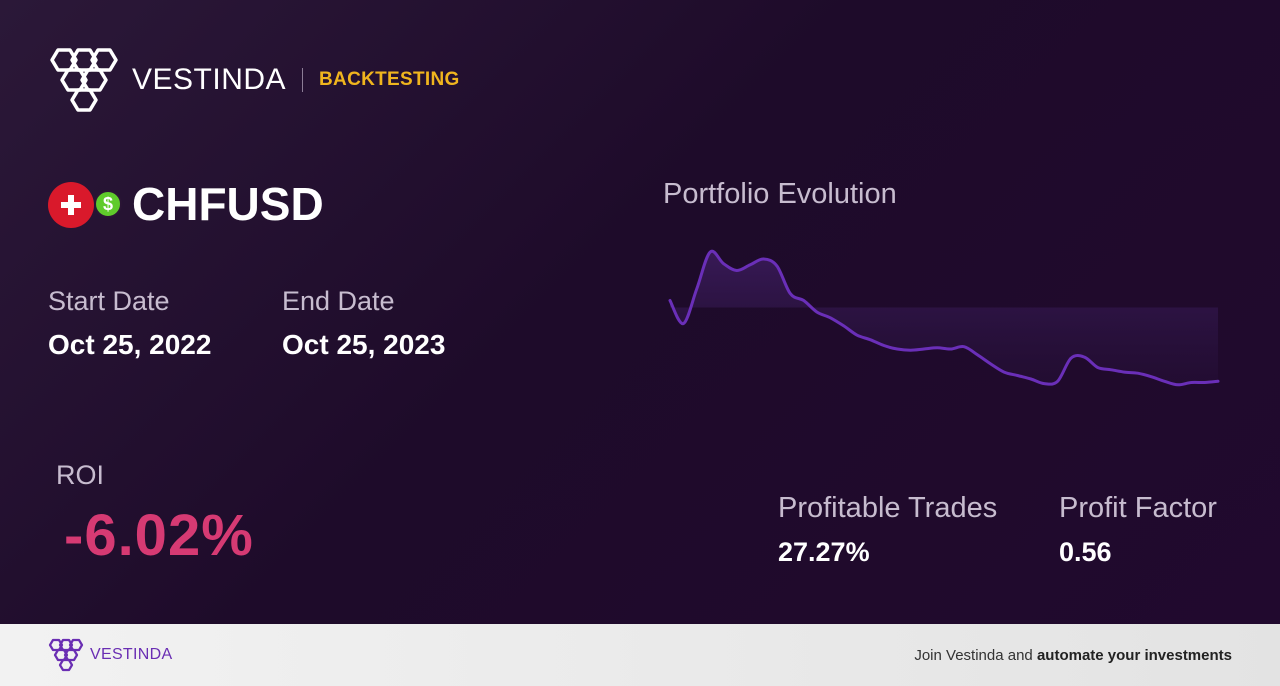  What do you see at coordinates (364, 344) in the screenshot?
I see `end-date-value: Oct 25, 2023` at bounding box center [364, 344].